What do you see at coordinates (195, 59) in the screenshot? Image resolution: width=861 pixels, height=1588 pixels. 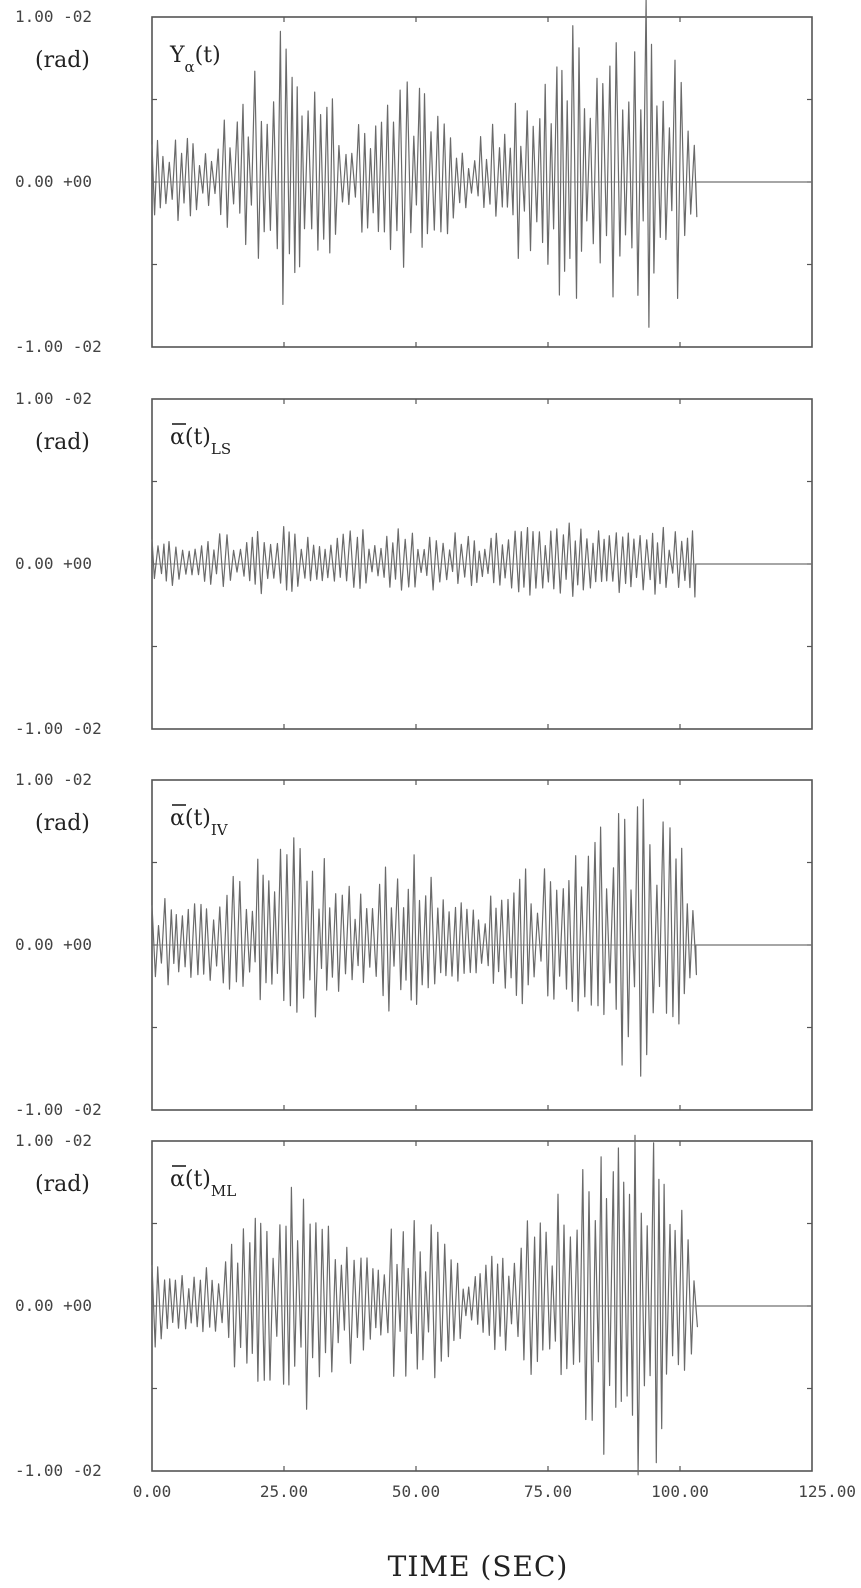 I see `panel-title: Yα(t)` at bounding box center [195, 59].